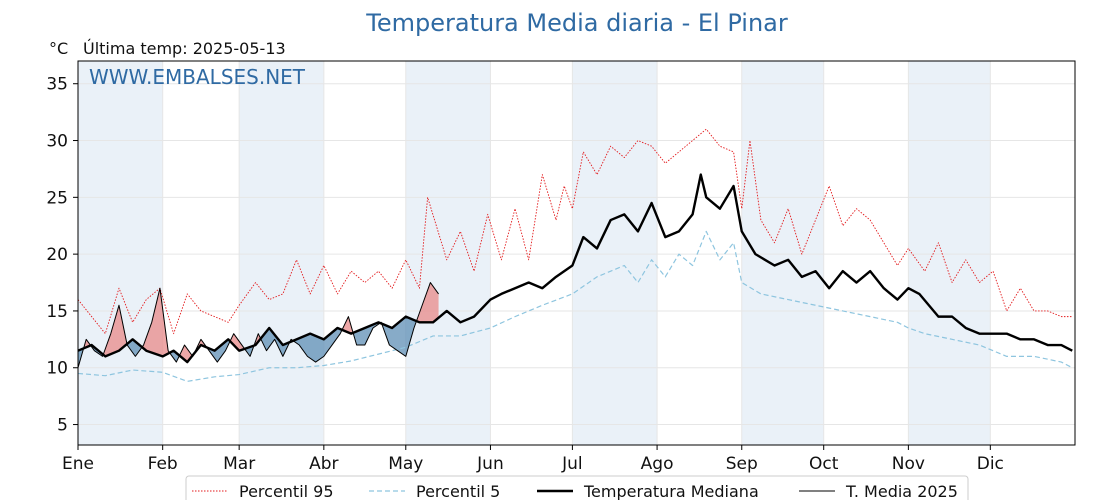  What do you see at coordinates (490, 464) in the screenshot?
I see `x-tick-label: Jun` at bounding box center [490, 464].